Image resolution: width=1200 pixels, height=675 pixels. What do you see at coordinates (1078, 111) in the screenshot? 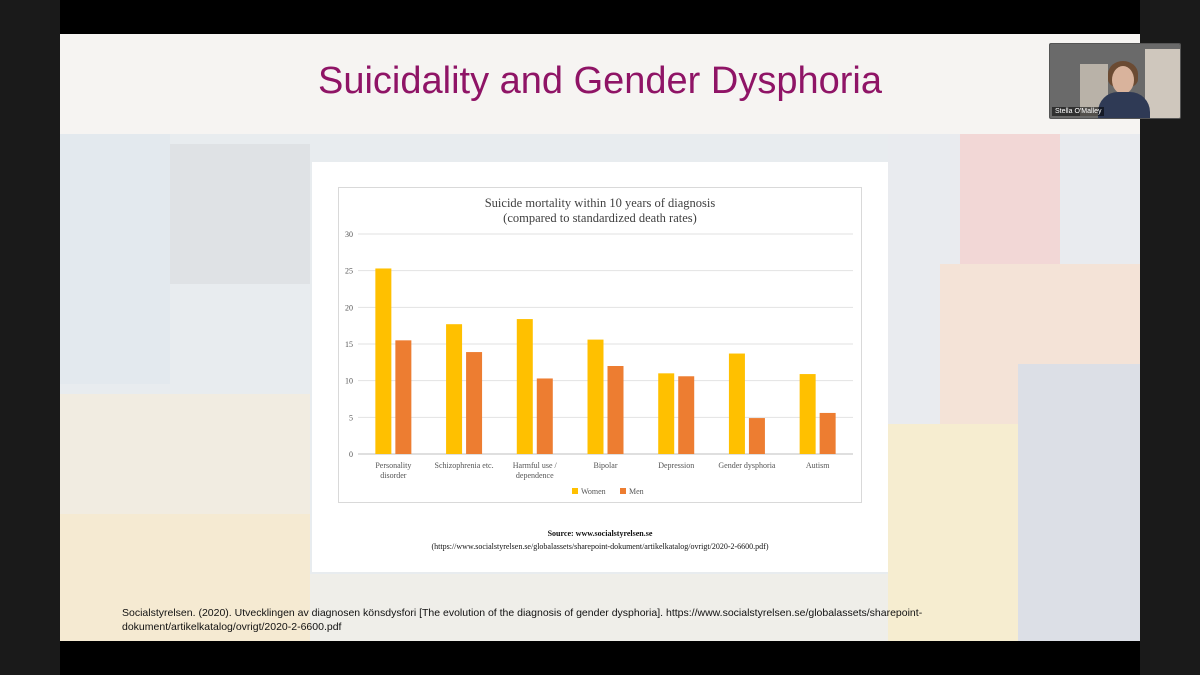
I see `participant-name: Stella O'Malley` at bounding box center [1078, 111].